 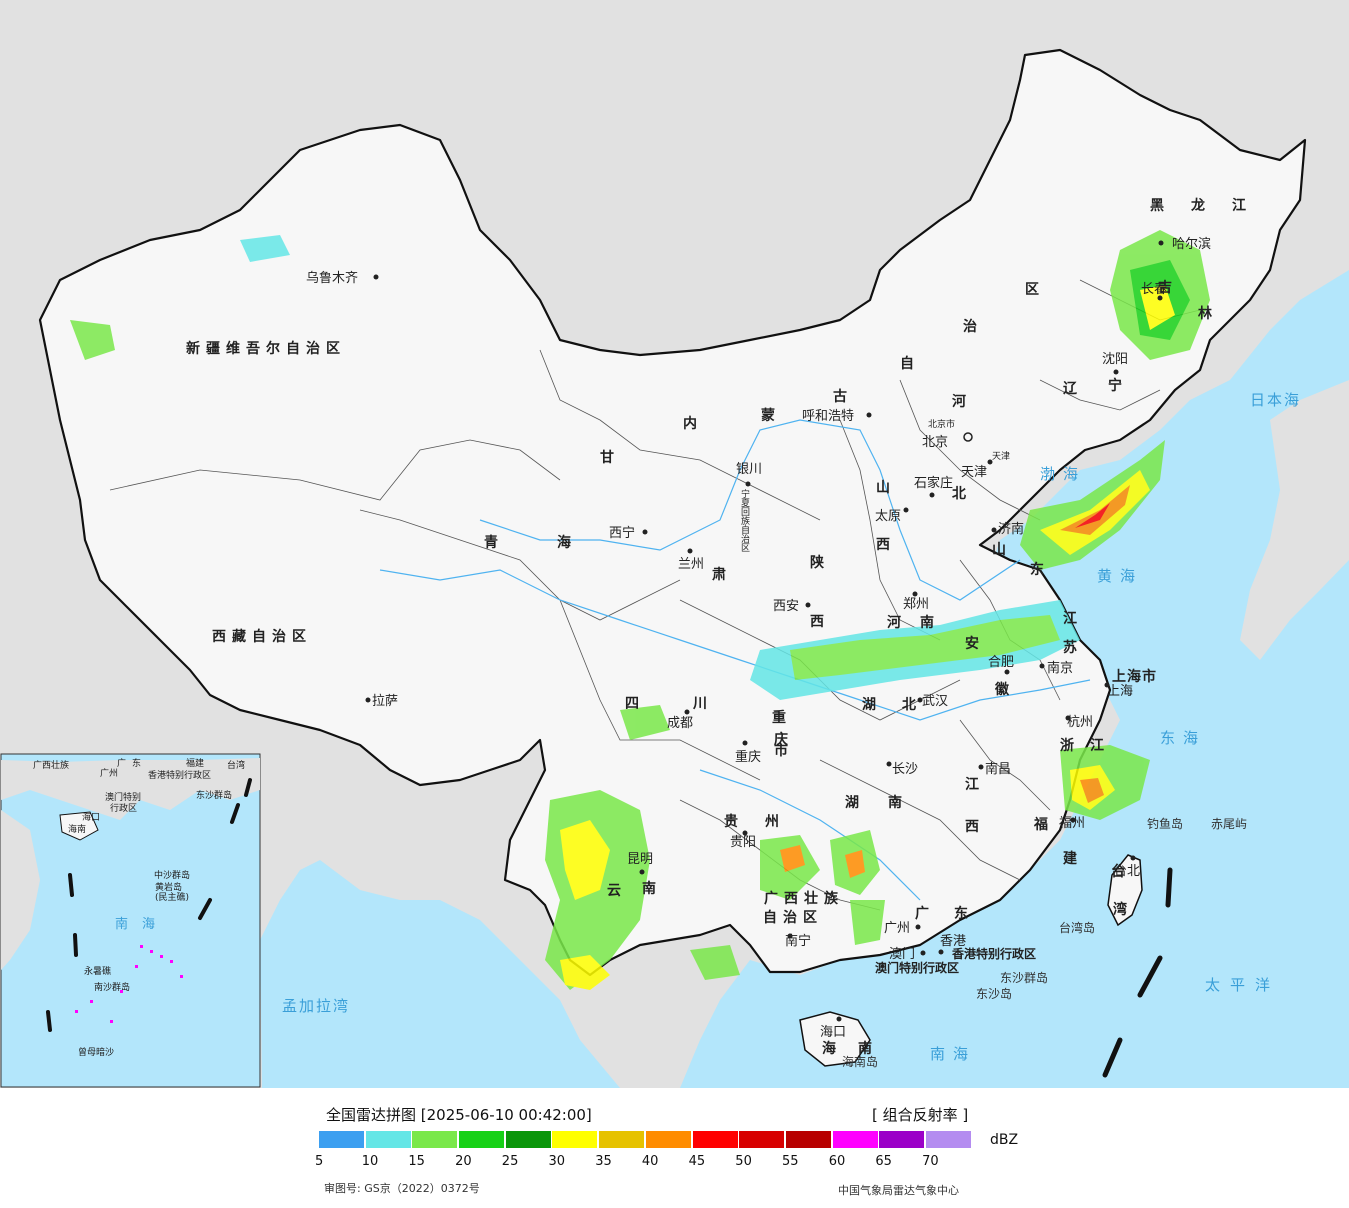 I want to click on label-lin: 林, so click(x=1208, y=313).